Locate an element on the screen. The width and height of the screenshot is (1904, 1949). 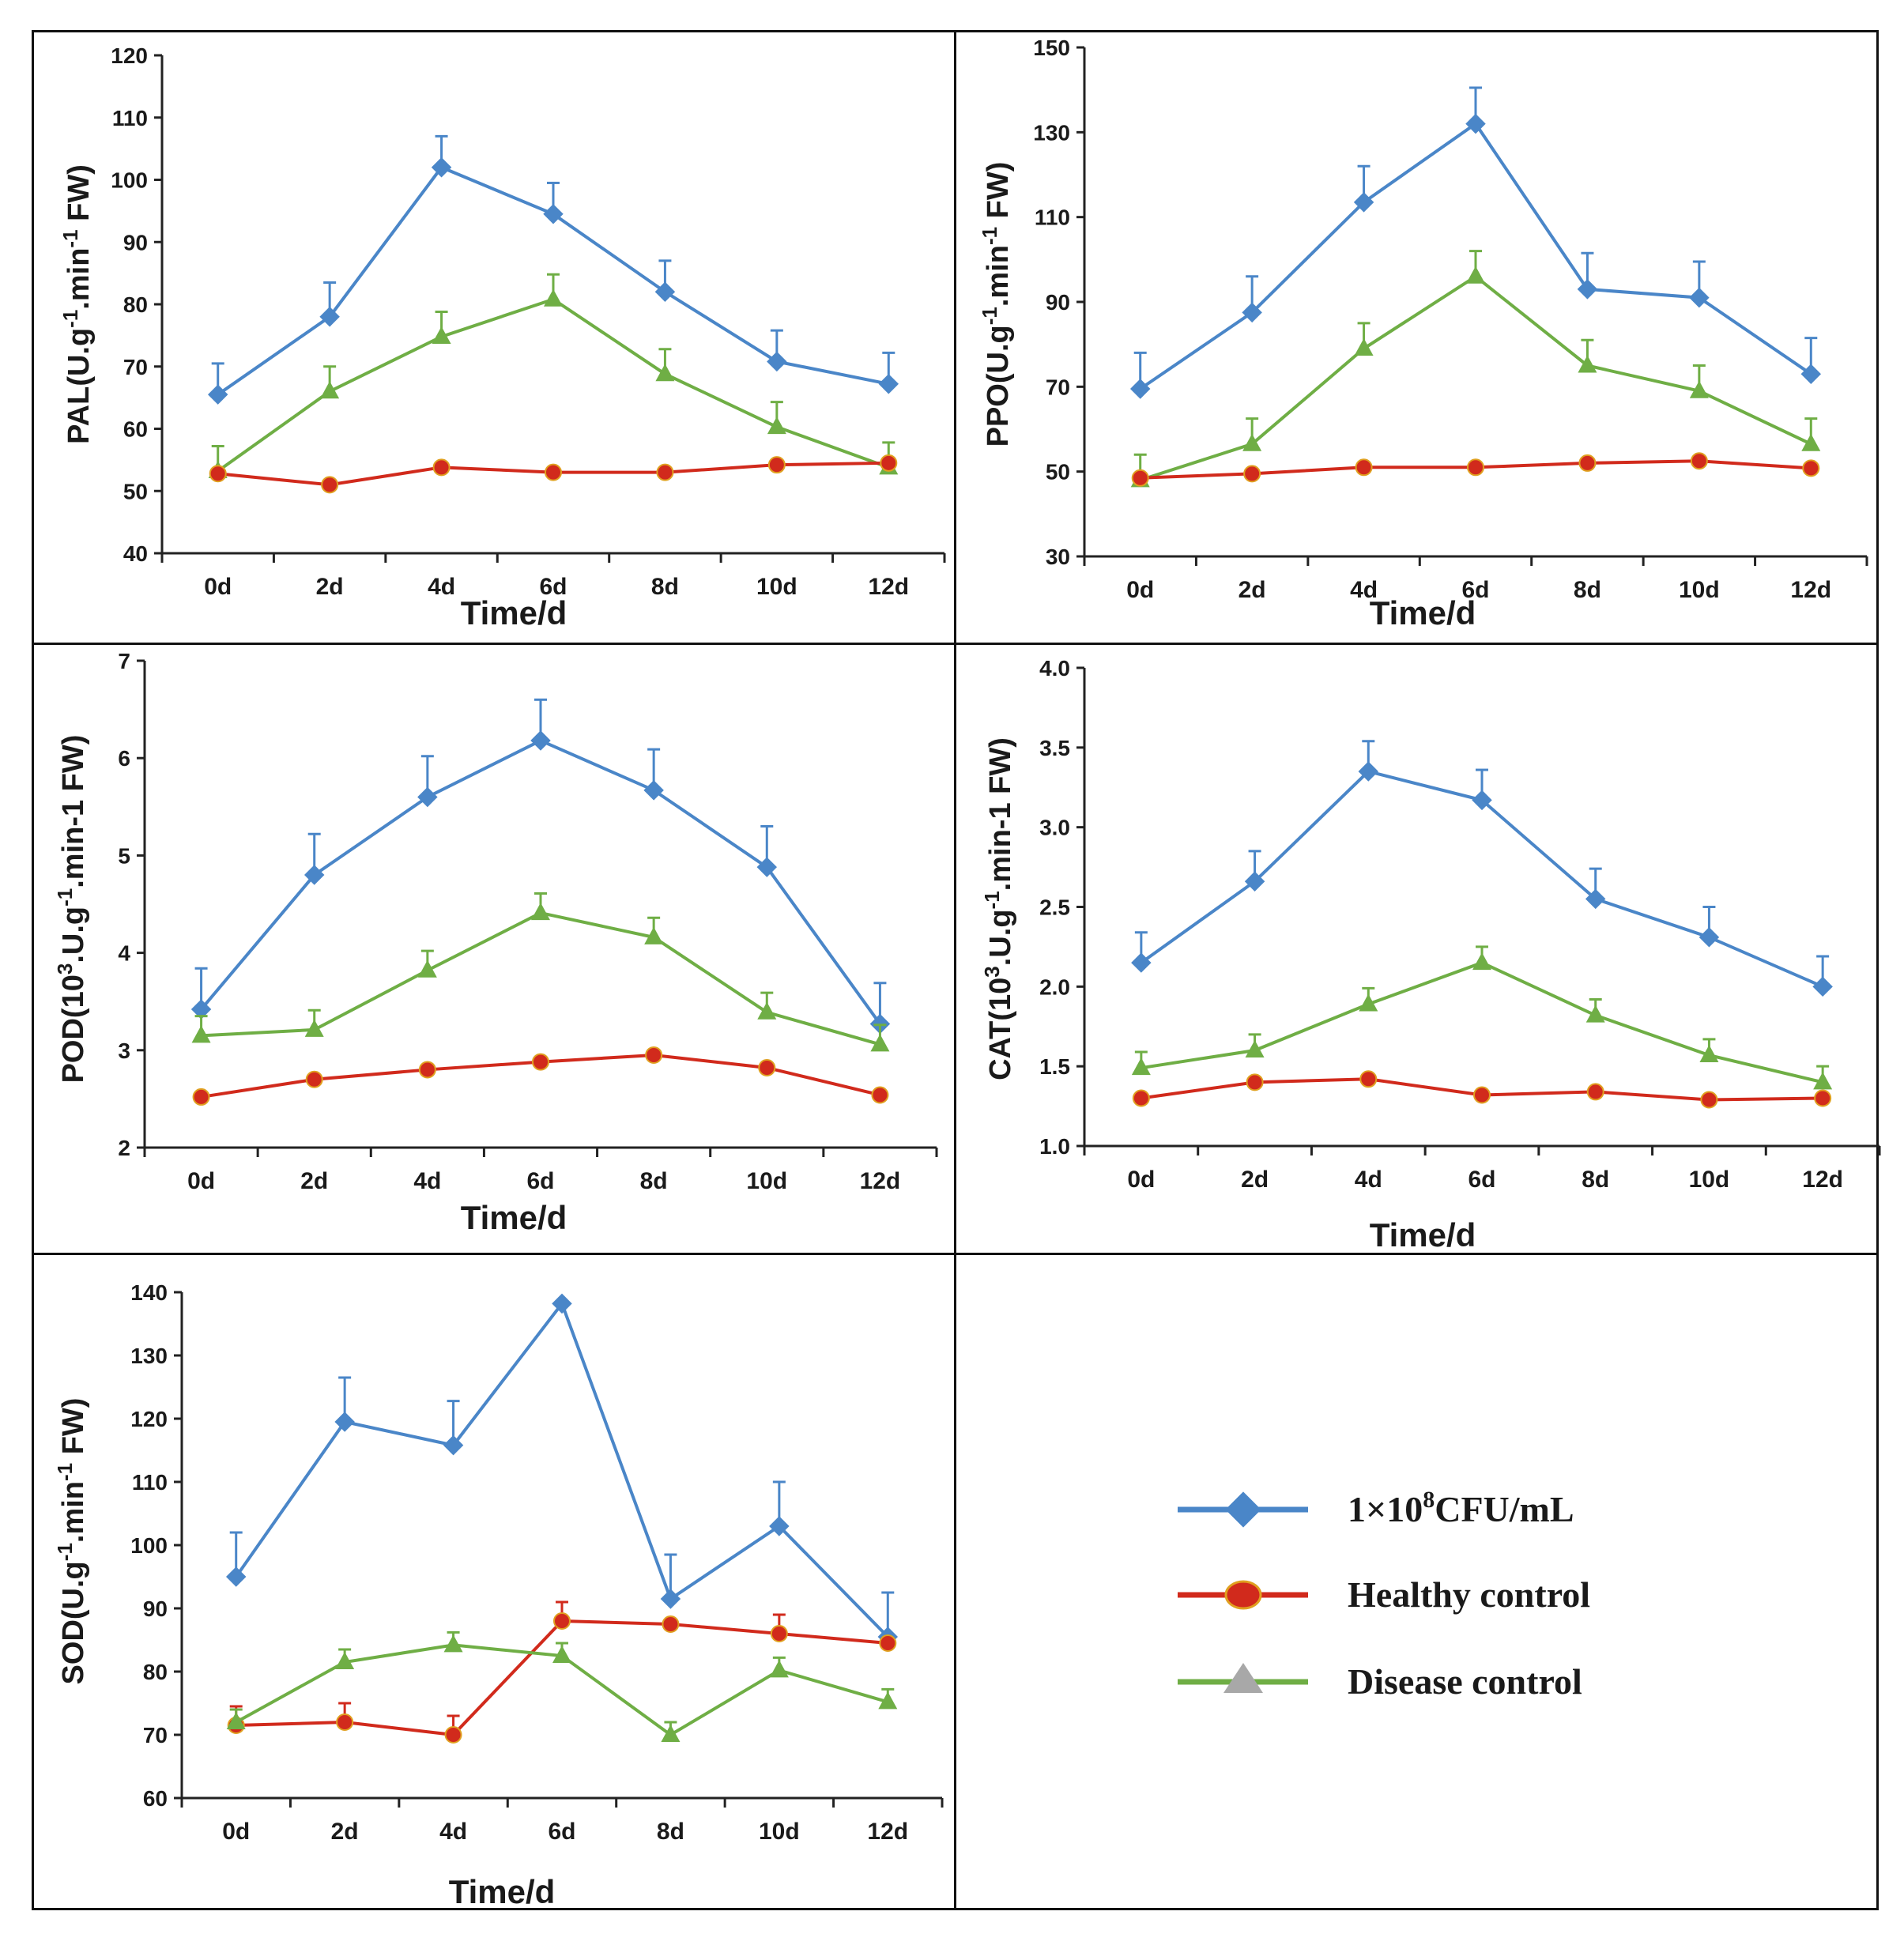
x-tick-label: 8d is located at coordinates (665, 587).